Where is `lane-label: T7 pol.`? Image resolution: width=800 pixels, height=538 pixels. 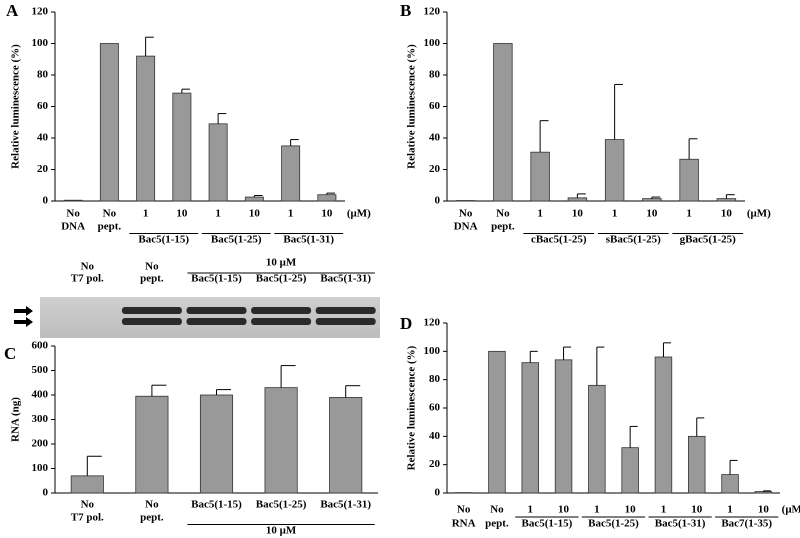
lane-label: T7 pol. is located at coordinates (87, 279).